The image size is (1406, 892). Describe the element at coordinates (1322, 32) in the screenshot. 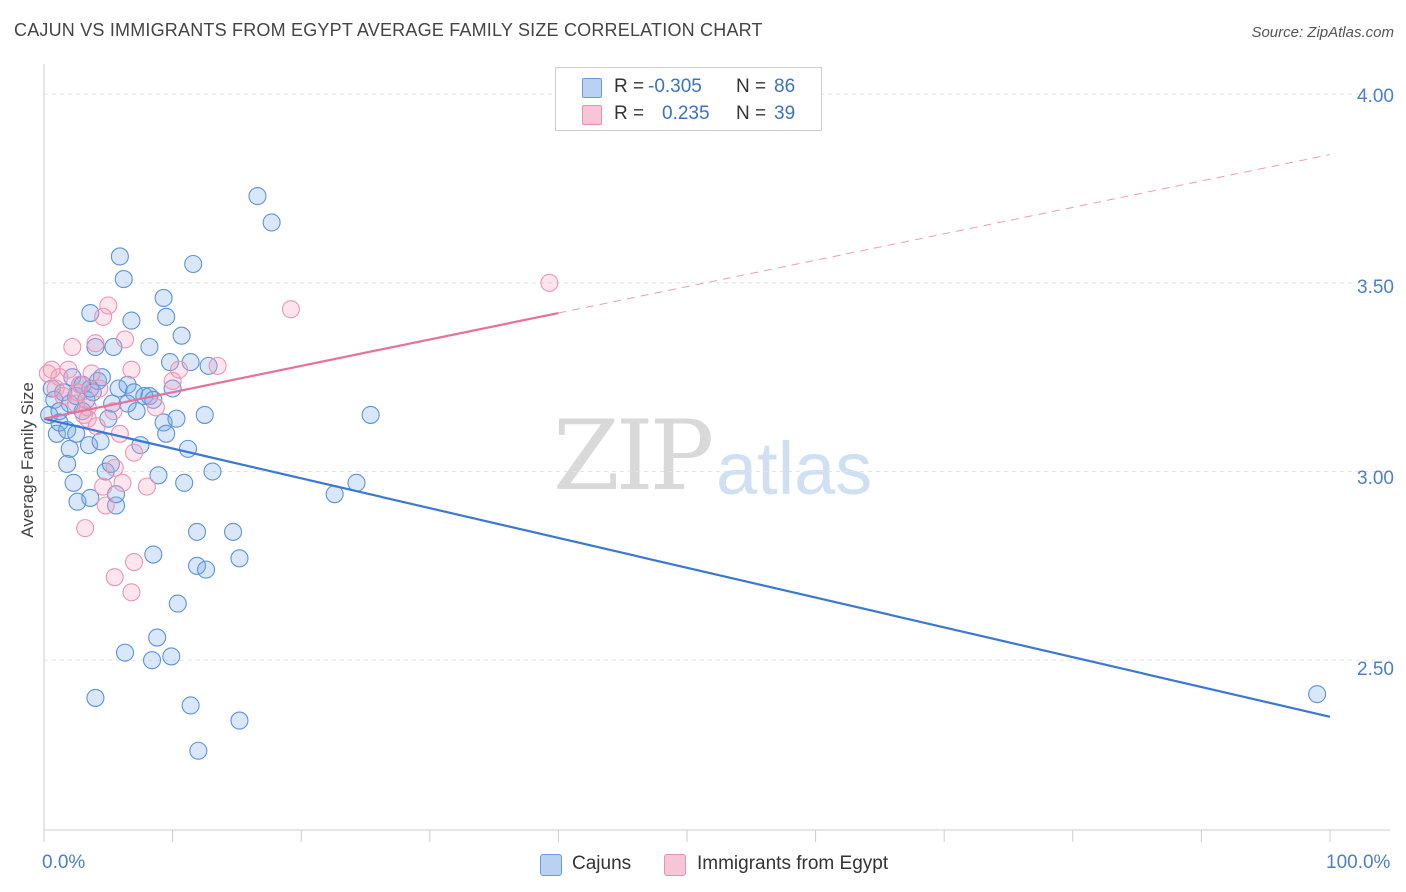

I see `source-label: Source: ZipAtlas.com` at that location.